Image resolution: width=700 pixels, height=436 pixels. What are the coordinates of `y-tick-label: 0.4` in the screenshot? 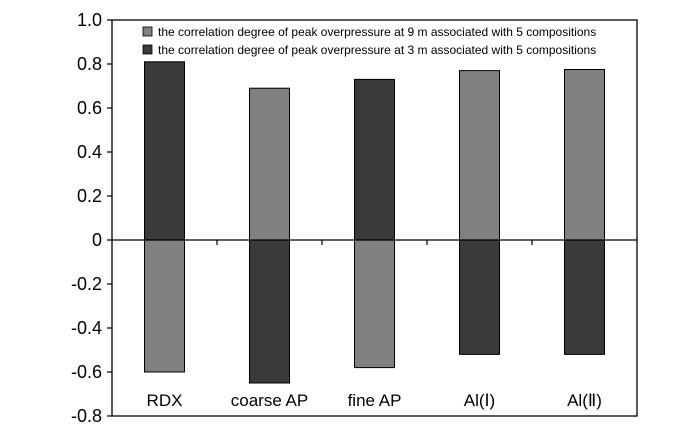 It's located at (89, 152).